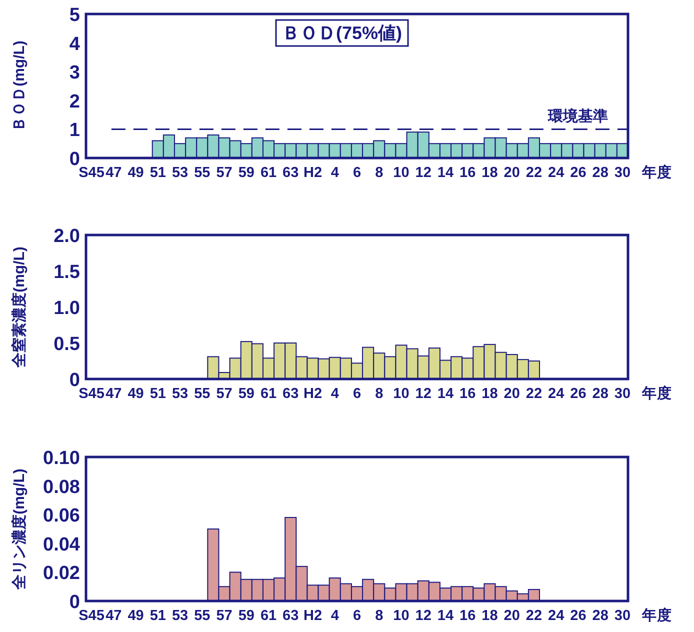 This screenshot has height=632, width=694. Describe the element at coordinates (577, 116) in the screenshot. I see `ref-line-label: 環境基準` at that location.